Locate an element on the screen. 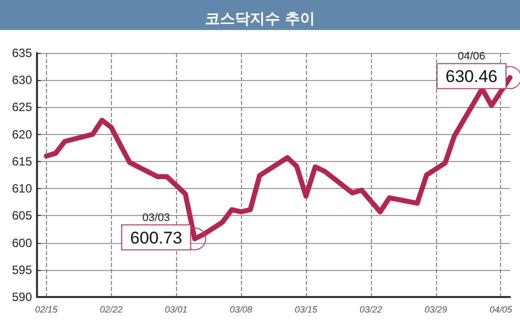 The width and height of the screenshot is (520, 320). x-tick-label: 02/15 is located at coordinates (47, 309).